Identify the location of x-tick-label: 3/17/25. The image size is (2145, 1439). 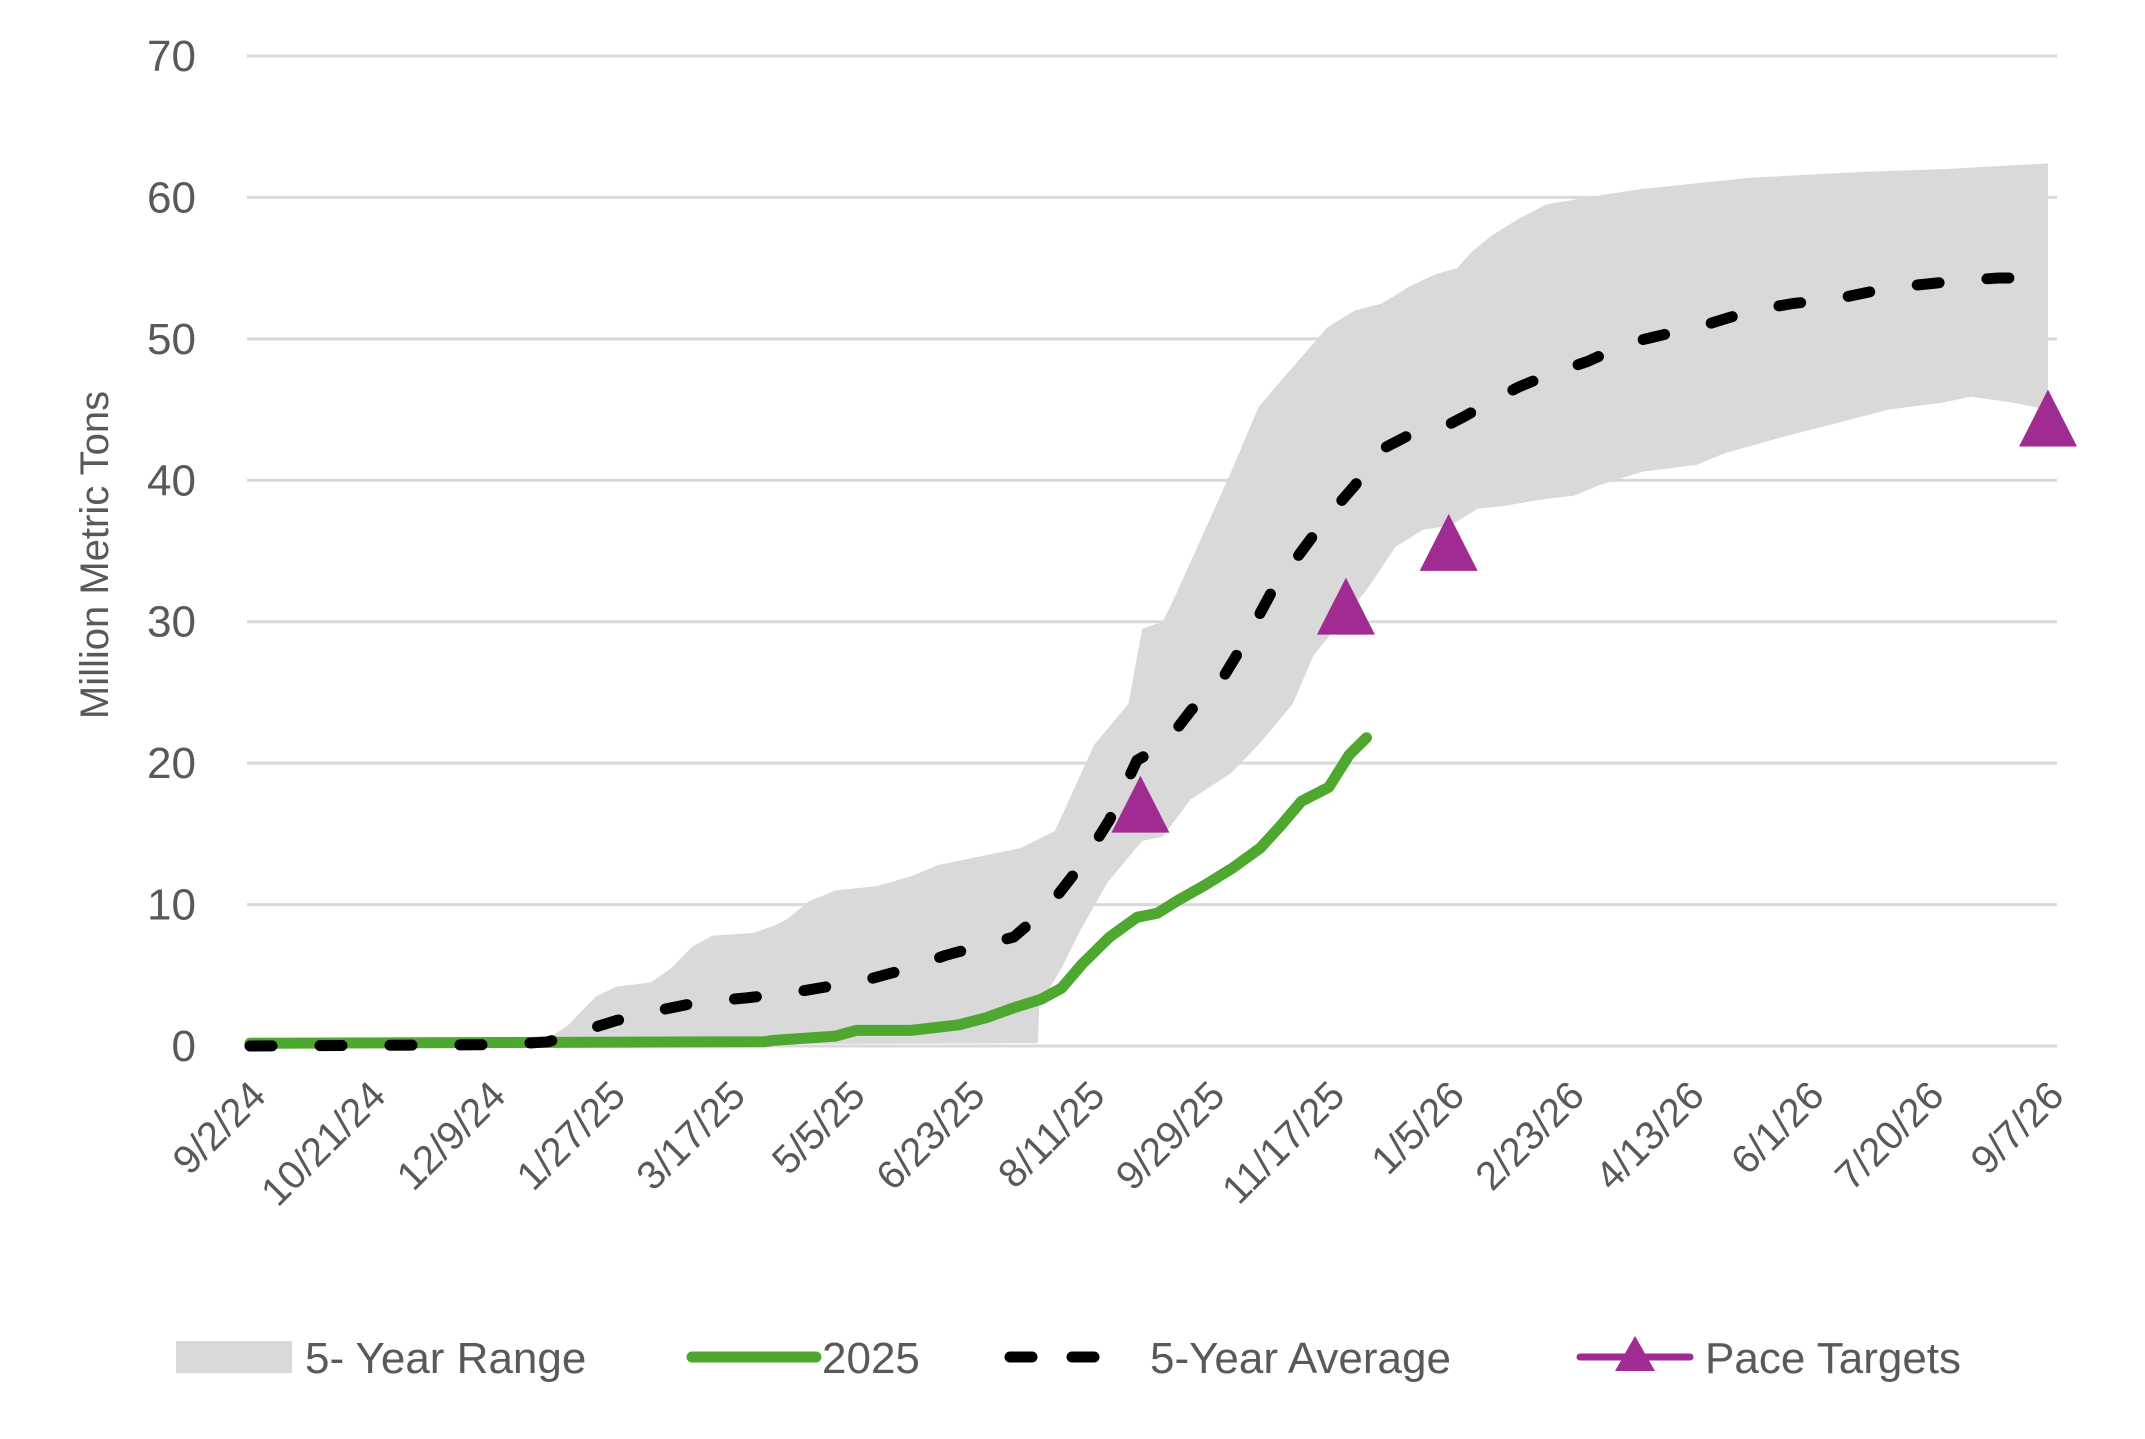
(690, 1135).